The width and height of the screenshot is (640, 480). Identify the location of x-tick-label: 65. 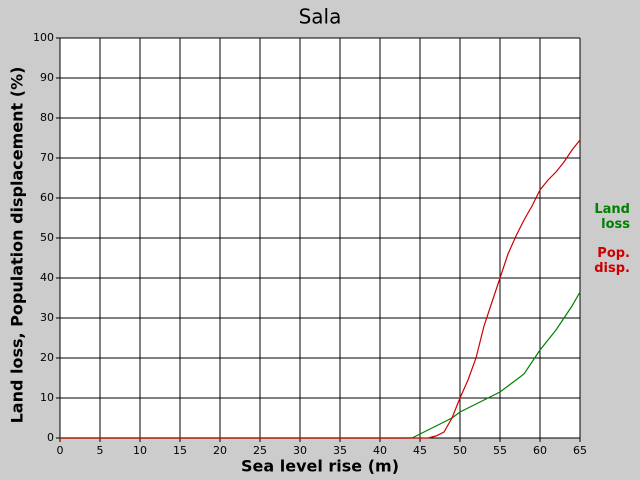
(580, 450).